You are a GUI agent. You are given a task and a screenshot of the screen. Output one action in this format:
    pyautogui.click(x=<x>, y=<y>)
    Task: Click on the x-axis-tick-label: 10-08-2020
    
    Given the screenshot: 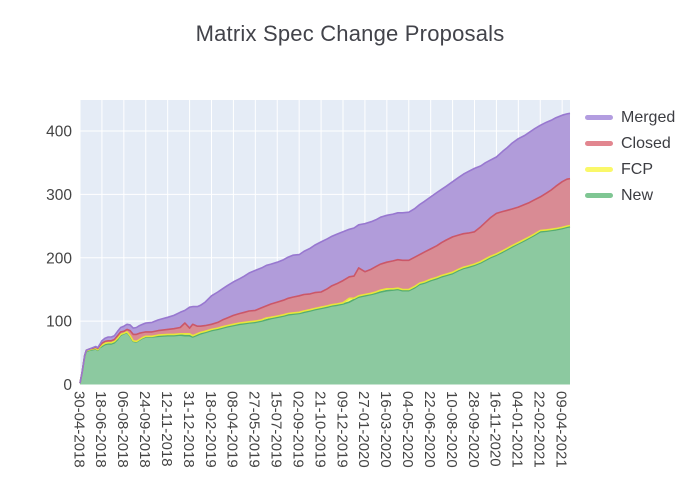 What is the action you would take?
    pyautogui.click(x=451, y=429)
    